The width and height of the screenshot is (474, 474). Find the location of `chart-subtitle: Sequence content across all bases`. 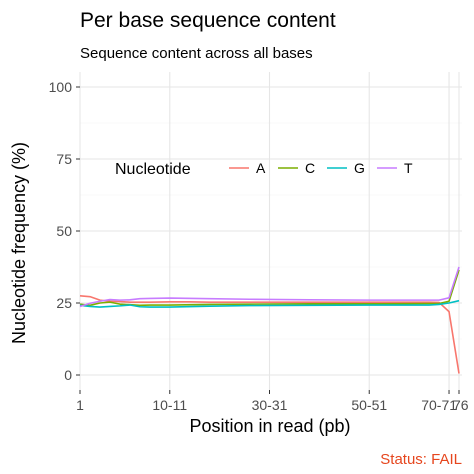

chart-subtitle: Sequence content across all bases is located at coordinates (196, 53).